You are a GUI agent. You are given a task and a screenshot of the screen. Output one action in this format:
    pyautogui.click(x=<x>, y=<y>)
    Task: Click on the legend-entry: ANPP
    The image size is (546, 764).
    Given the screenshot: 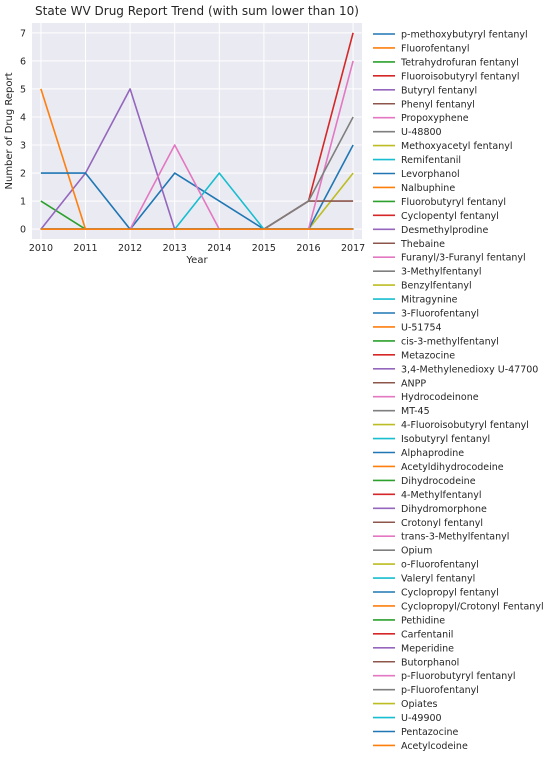 What is the action you would take?
    pyautogui.click(x=413, y=383)
    